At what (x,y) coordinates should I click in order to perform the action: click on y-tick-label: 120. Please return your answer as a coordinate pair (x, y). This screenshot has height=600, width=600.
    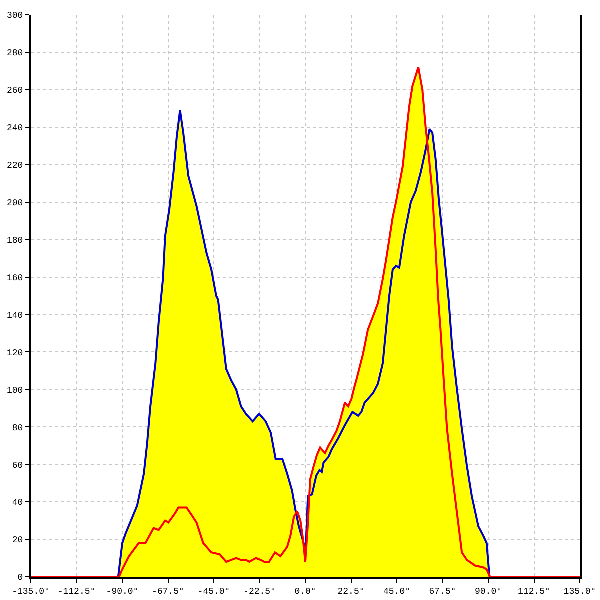
    Looking at the image, I should click on (15, 353).